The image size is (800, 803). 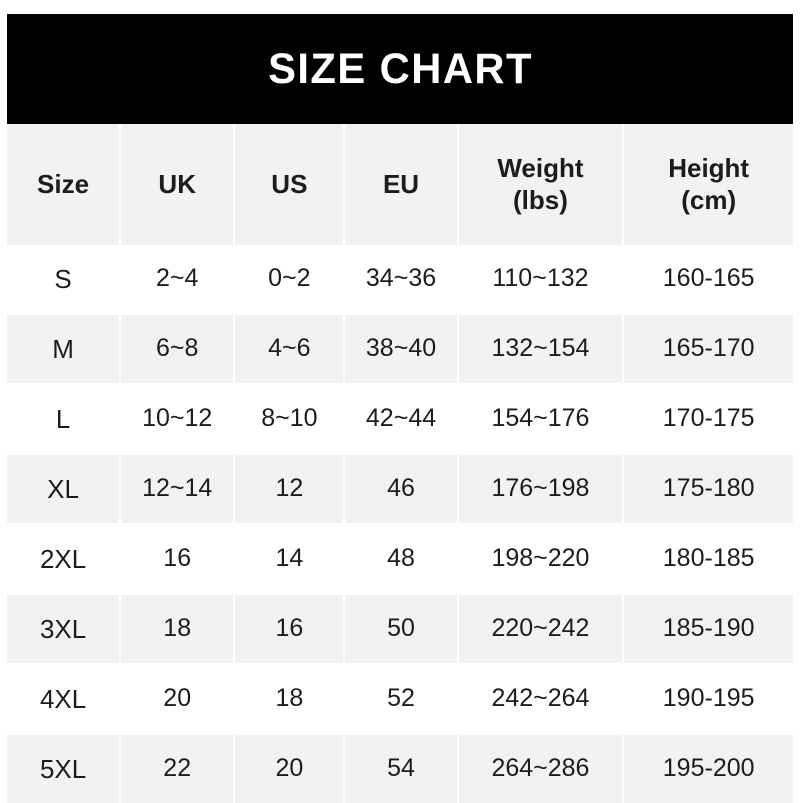 What do you see at coordinates (177, 699) in the screenshot?
I see `cell-uk: 20` at bounding box center [177, 699].